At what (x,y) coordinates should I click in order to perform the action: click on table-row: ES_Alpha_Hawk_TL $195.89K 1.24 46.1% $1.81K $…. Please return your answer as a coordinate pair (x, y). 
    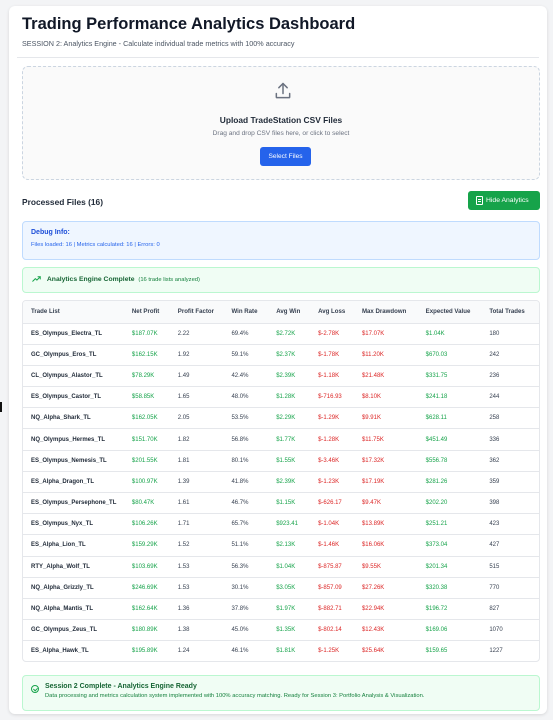
    Looking at the image, I should click on (281, 650).